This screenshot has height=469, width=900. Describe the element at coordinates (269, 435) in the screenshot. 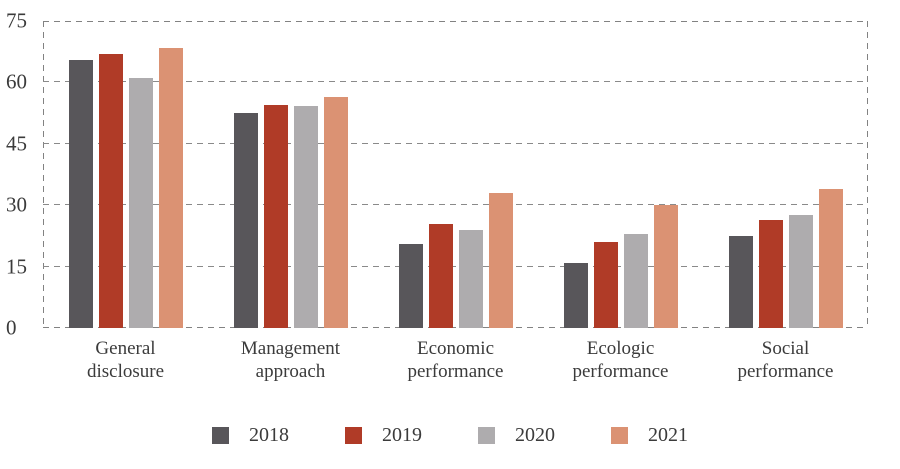

I see `legend-label: 2018` at that location.